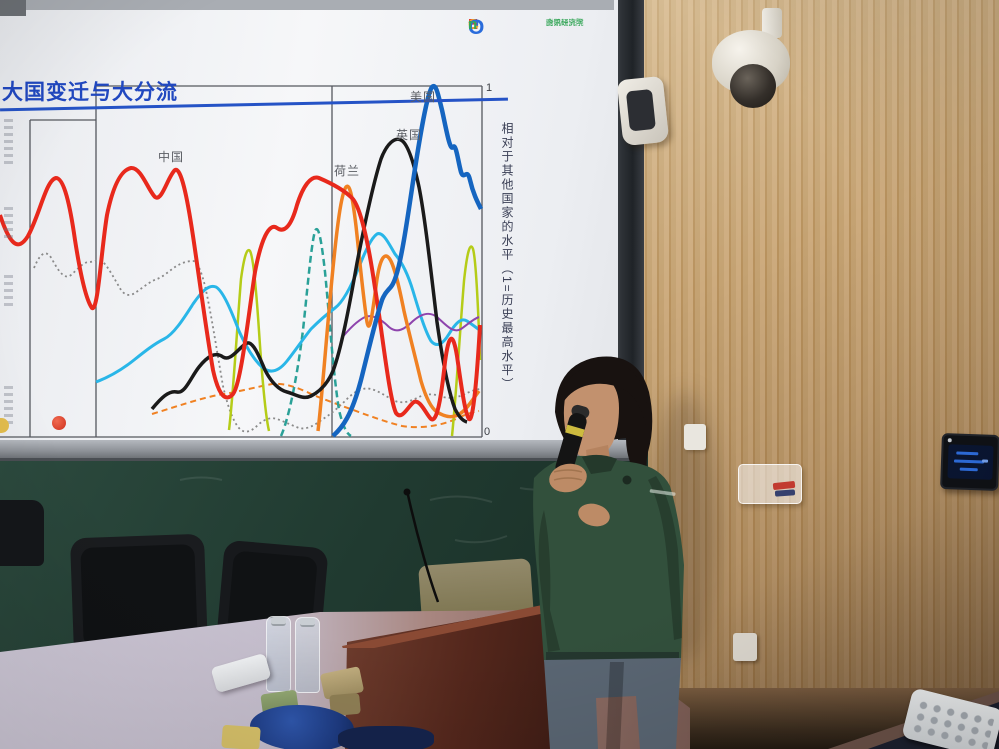 This screenshot has width=999, height=749. I want to click on dome-camera, so click(752, 64).